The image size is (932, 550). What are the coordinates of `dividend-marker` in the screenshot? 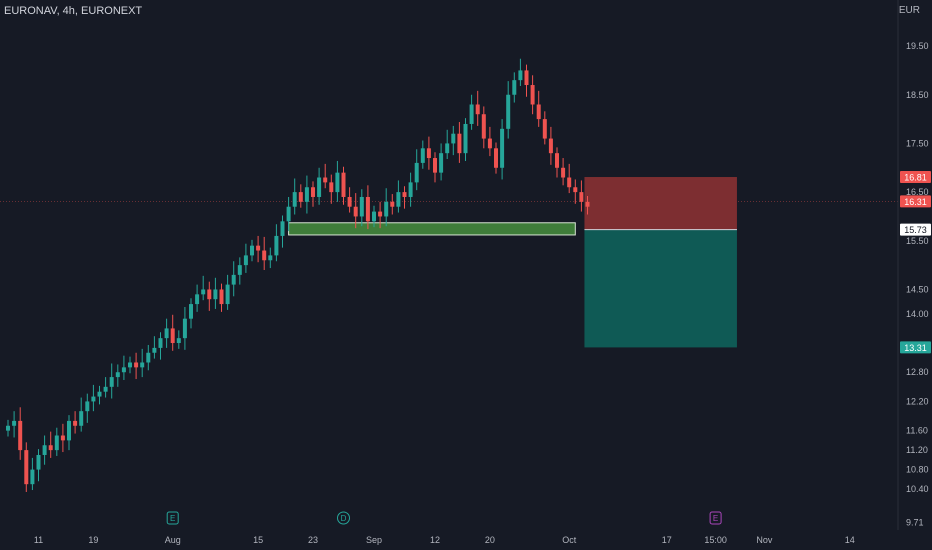 It's located at (343, 518).